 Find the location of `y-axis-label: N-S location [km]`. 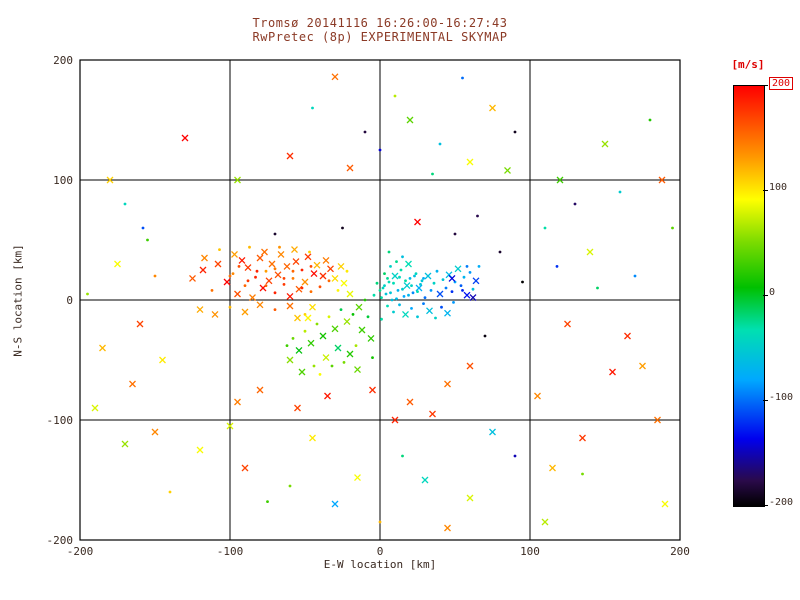

y-axis-label: N-S location [km] is located at coordinates (18, 300).